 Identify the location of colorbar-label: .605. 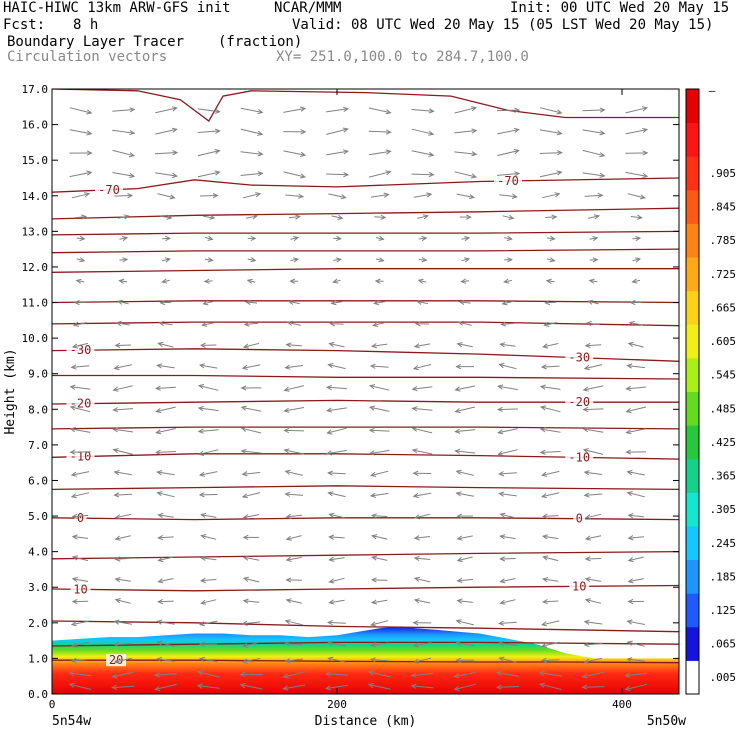
(723, 341).